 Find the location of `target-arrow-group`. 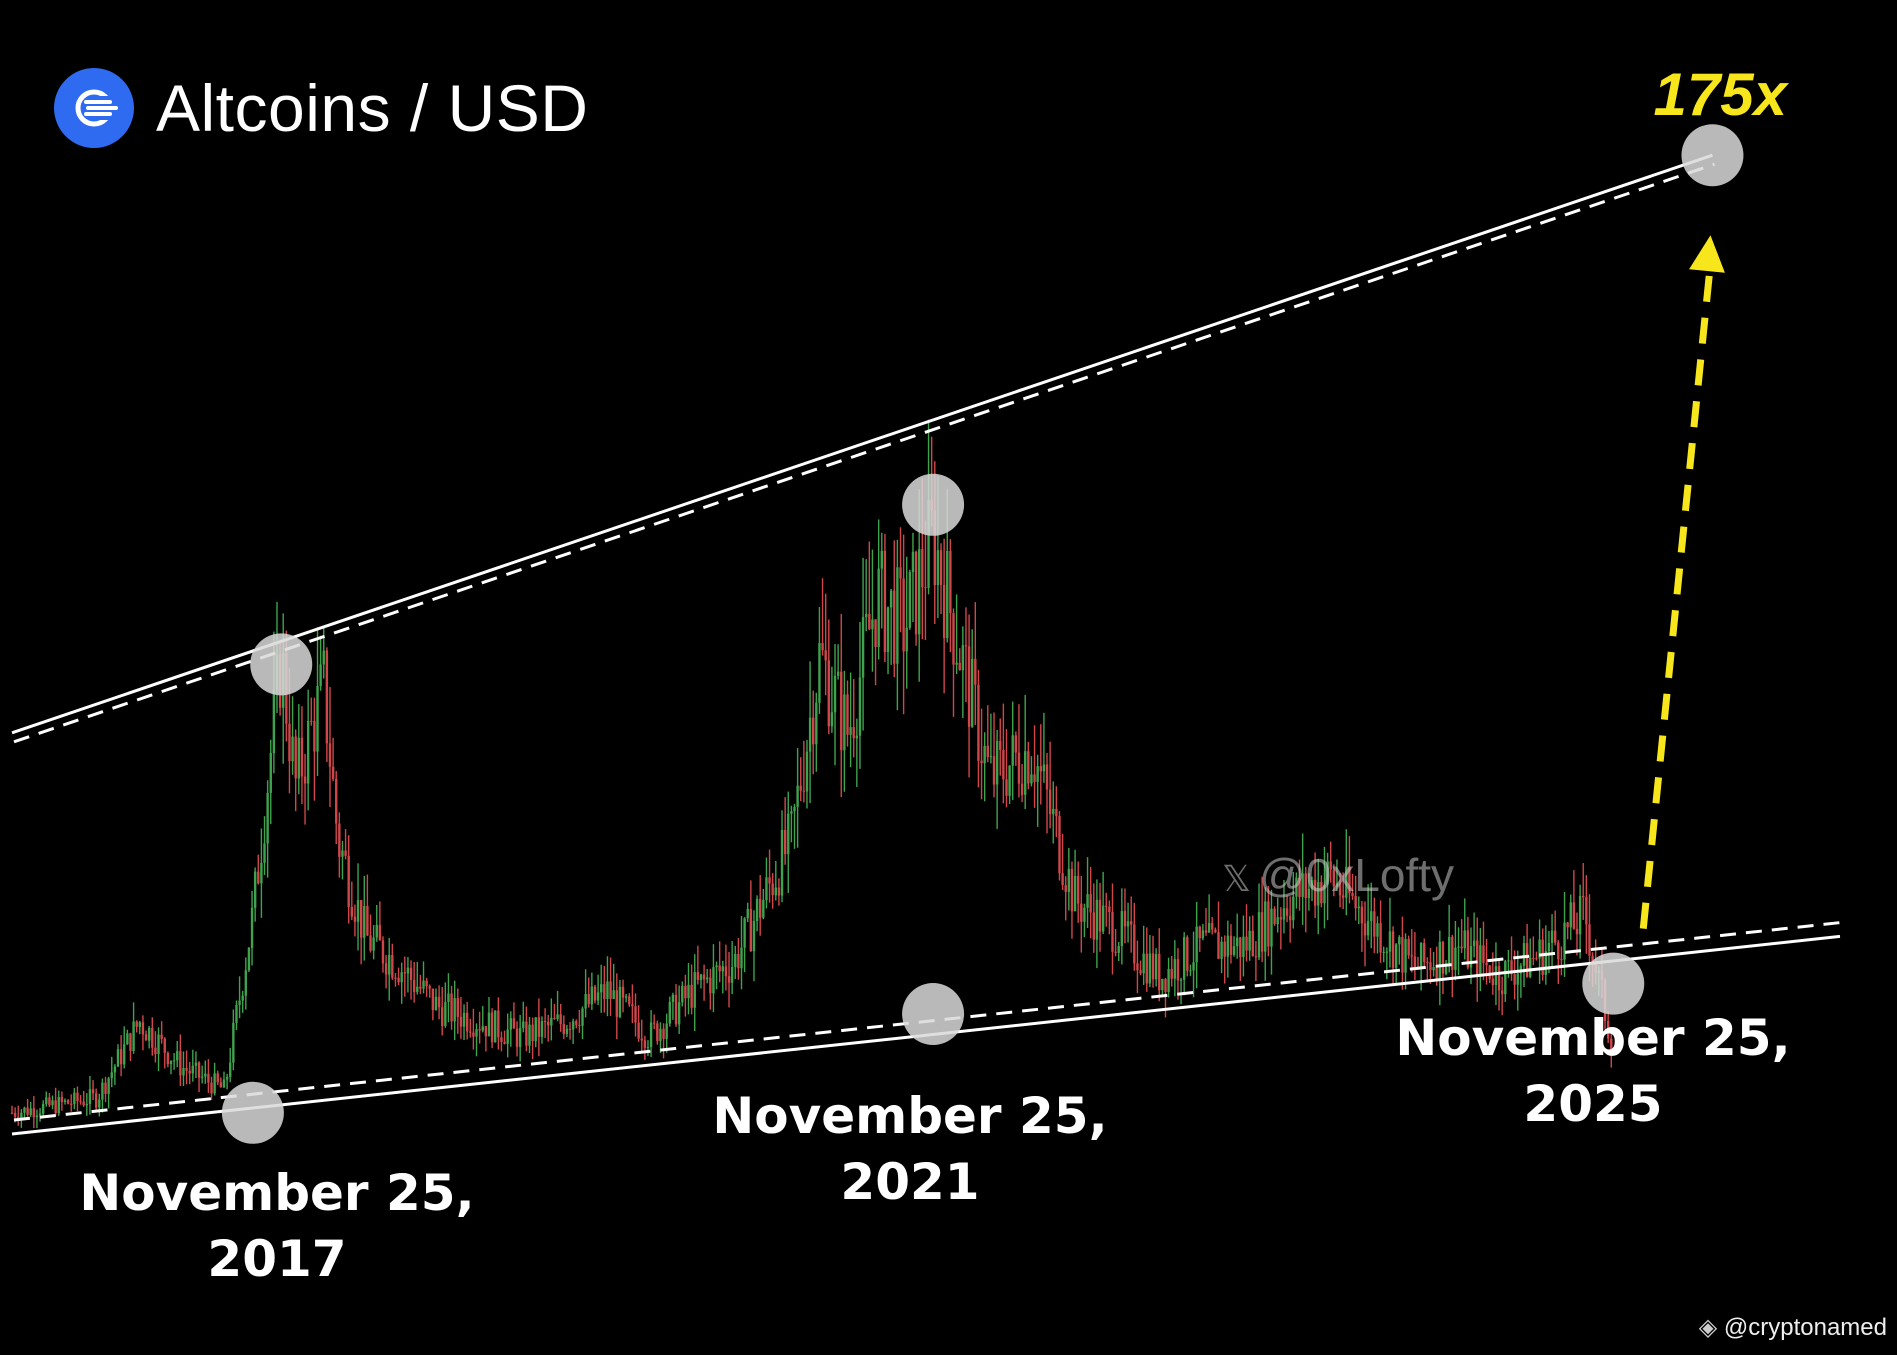

target-arrow-group is located at coordinates (1682, 582).